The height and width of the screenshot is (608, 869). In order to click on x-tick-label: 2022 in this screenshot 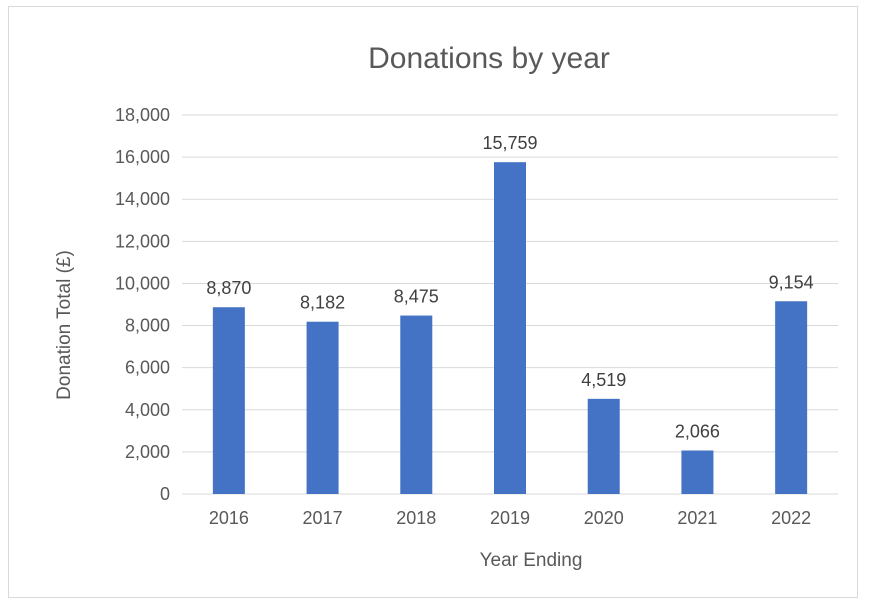, I will do `click(791, 518)`.